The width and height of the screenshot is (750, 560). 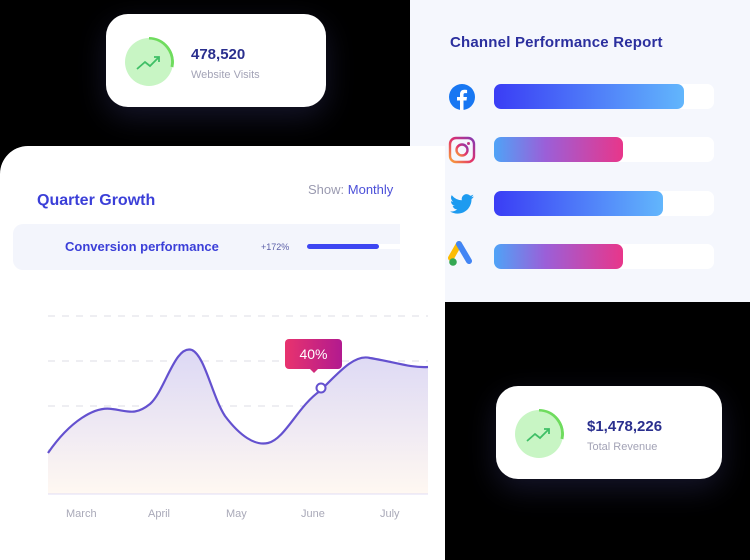 I want to click on facebook-icon, so click(x=462, y=97).